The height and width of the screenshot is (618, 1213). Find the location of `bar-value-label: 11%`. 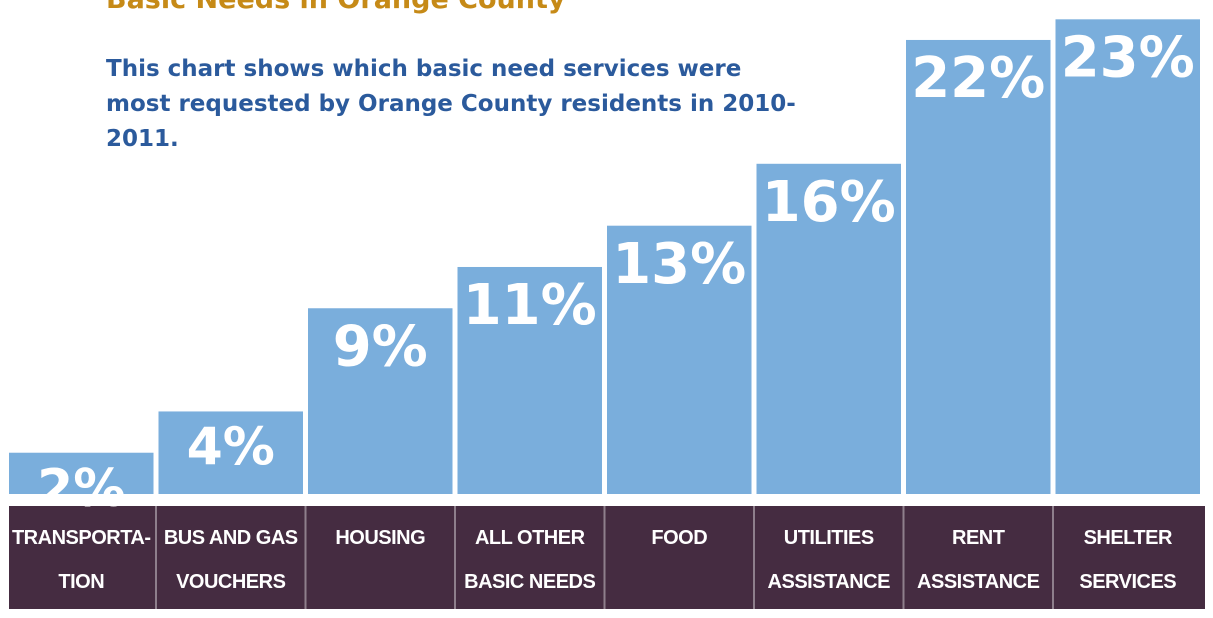

bar-value-label: 11% is located at coordinates (530, 305).